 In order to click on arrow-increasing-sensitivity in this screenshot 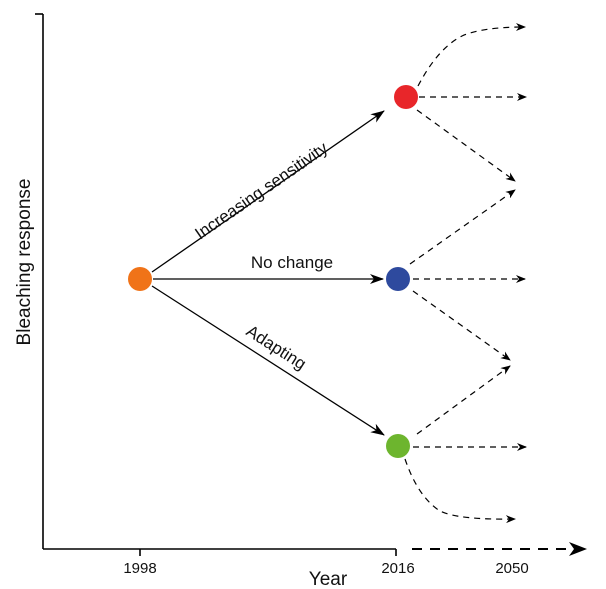, I will do `click(268, 191)`.